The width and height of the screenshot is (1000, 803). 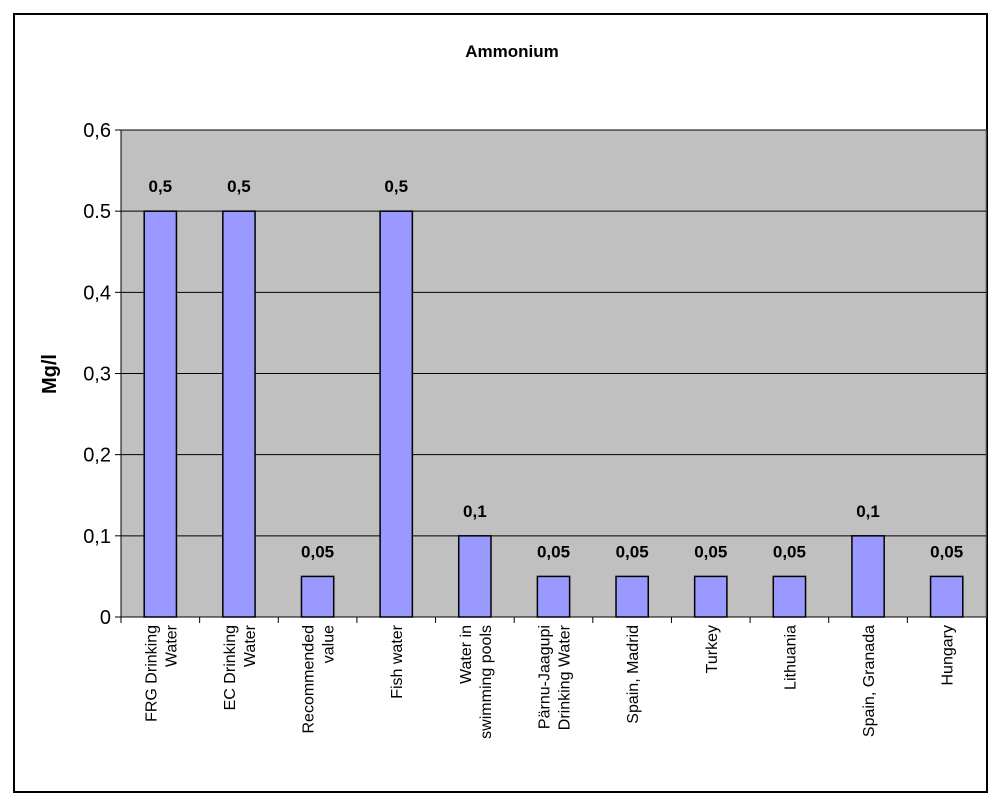 I want to click on category-label: value, so click(x=329, y=644).